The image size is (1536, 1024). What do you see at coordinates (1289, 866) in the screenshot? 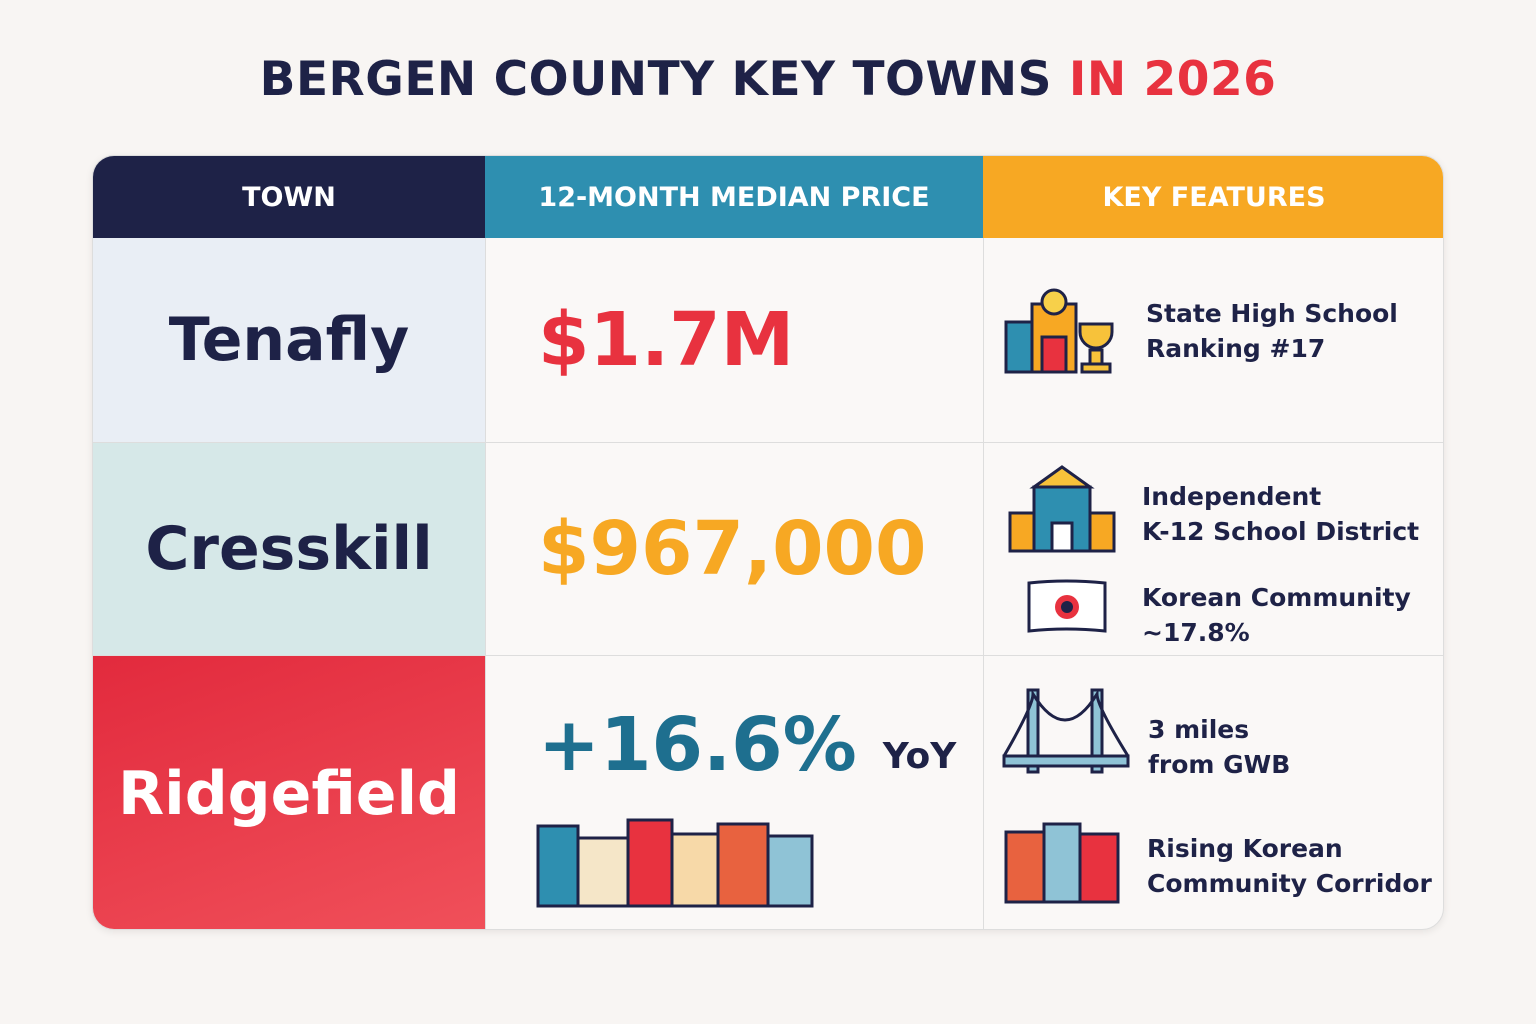
I see `feature-text: Rising Korean Community Corridor` at bounding box center [1289, 866].